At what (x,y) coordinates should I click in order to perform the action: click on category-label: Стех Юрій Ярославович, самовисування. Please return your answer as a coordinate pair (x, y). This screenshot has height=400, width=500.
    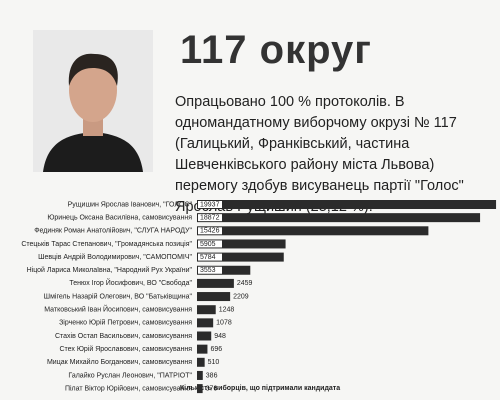
    Looking at the image, I should click on (125, 349).